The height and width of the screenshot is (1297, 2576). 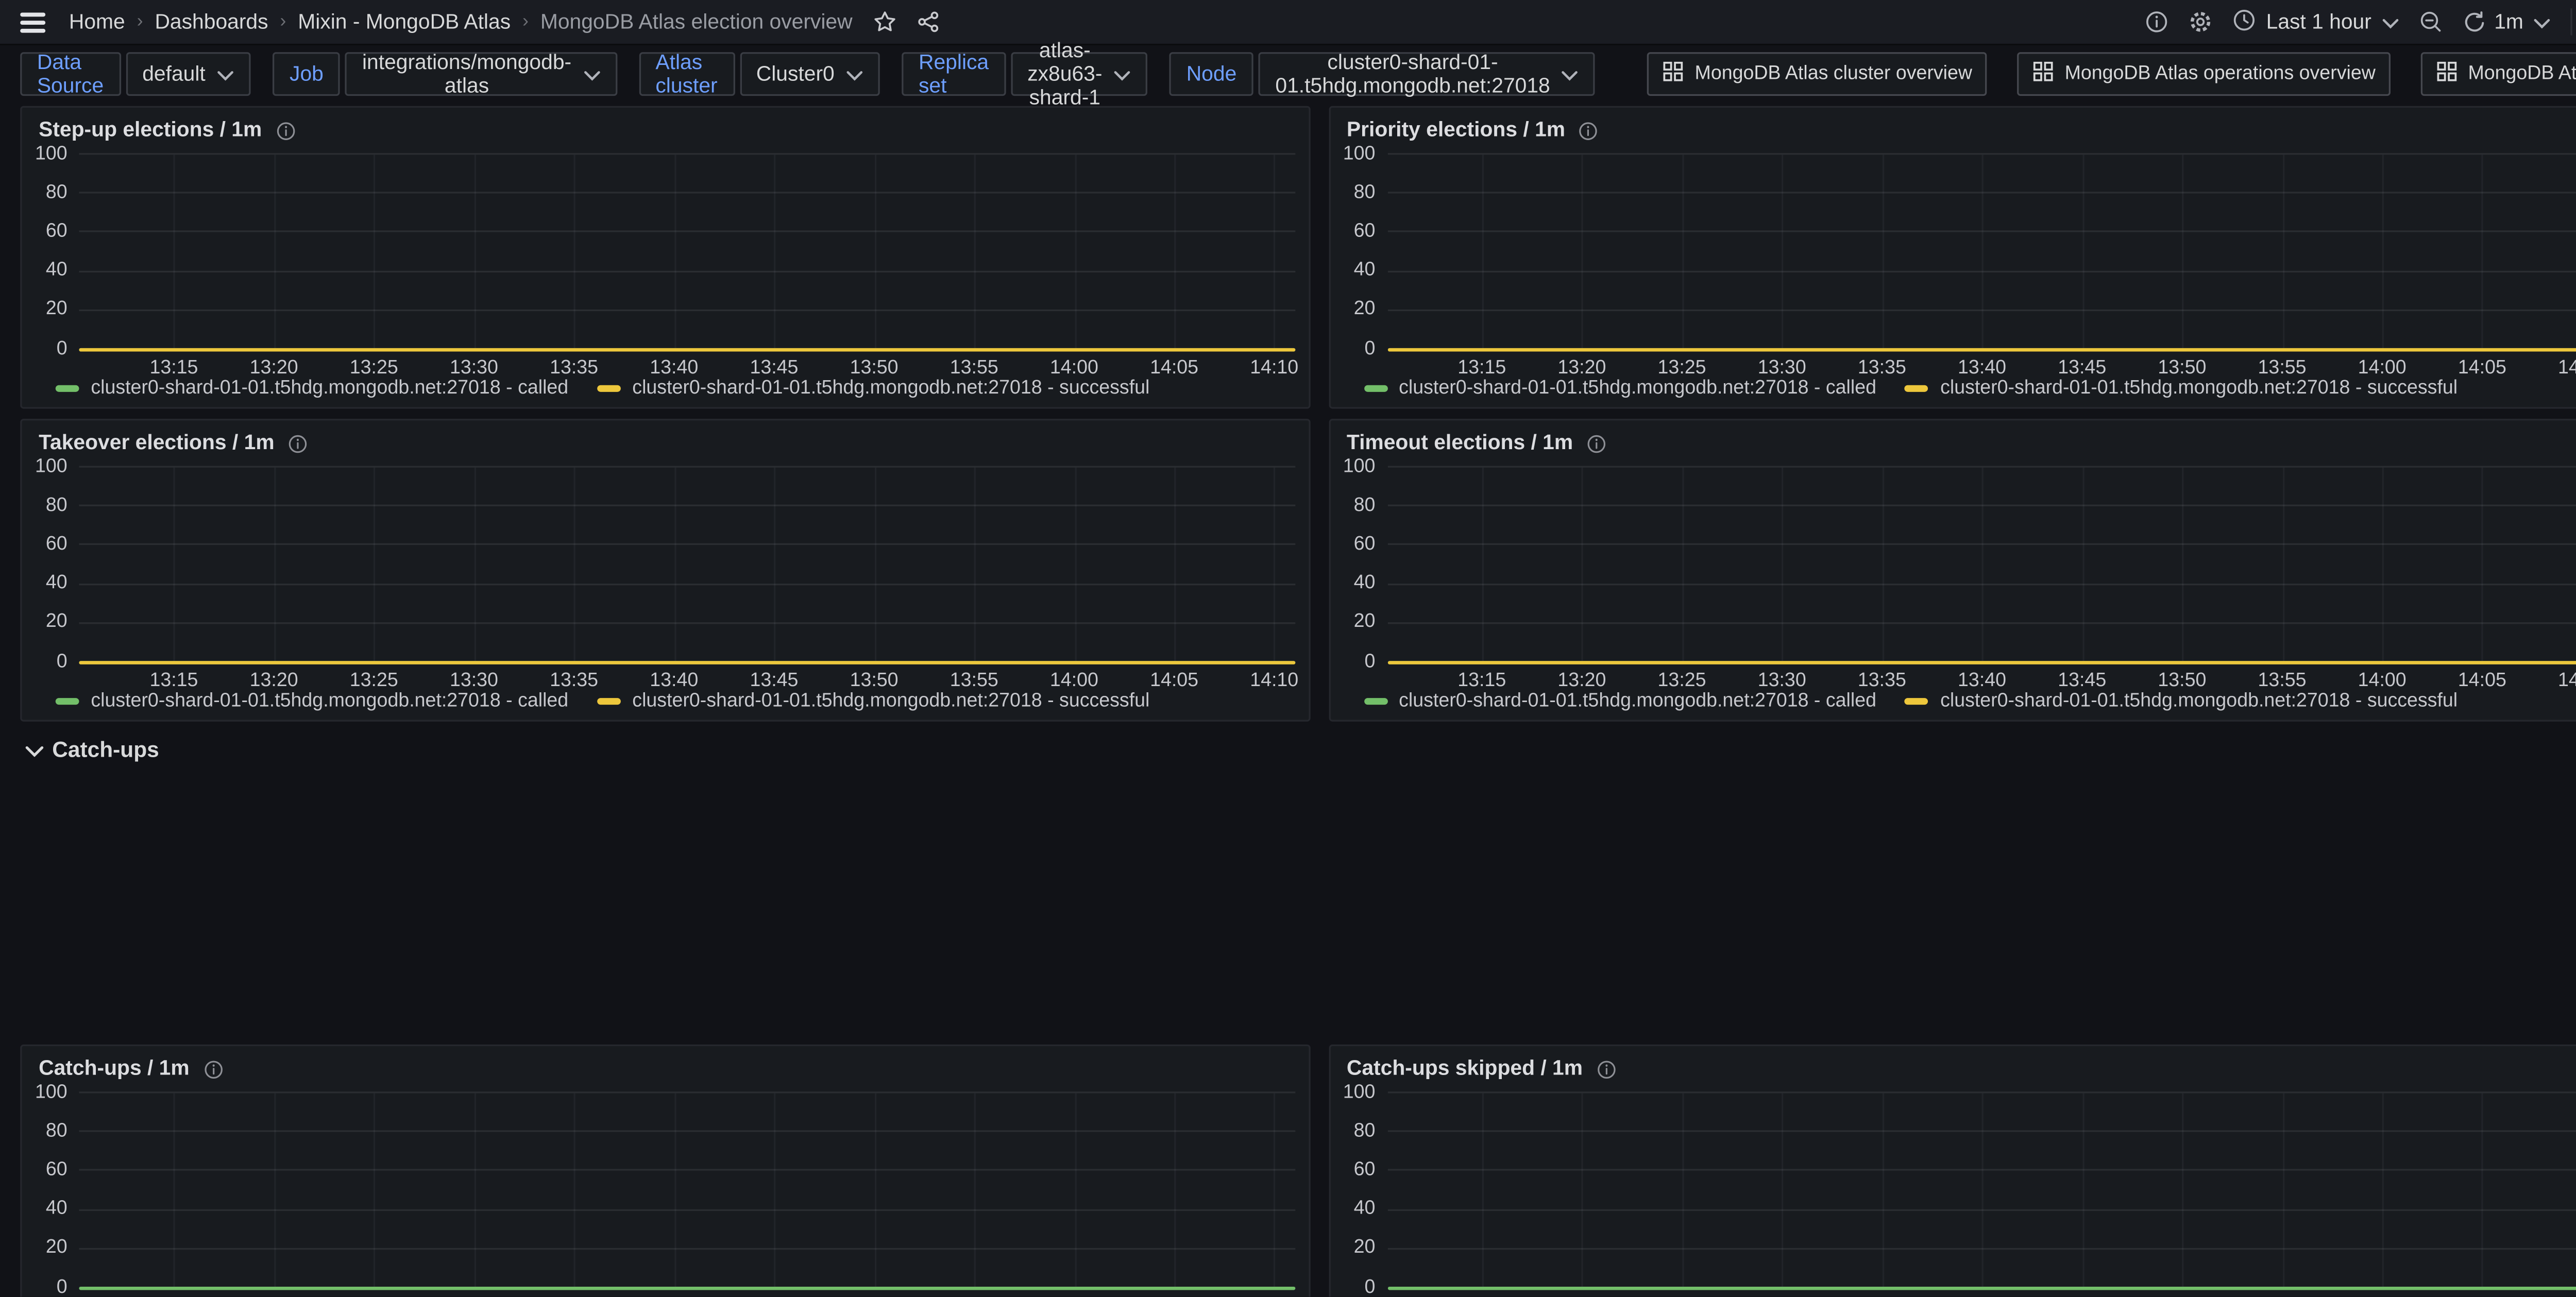 What do you see at coordinates (1818, 74) in the screenshot?
I see `dashboard-link-mongodb-atlas-cluster-overview: MongoDB Atlas cluster overview` at bounding box center [1818, 74].